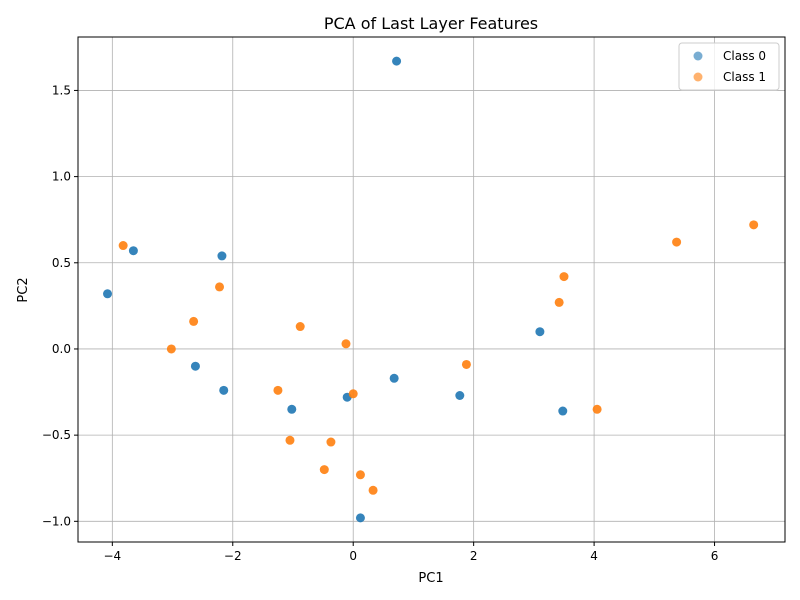 The width and height of the screenshot is (800, 600). I want to click on chart-title: PCA of Last Layer Features, so click(431, 23).